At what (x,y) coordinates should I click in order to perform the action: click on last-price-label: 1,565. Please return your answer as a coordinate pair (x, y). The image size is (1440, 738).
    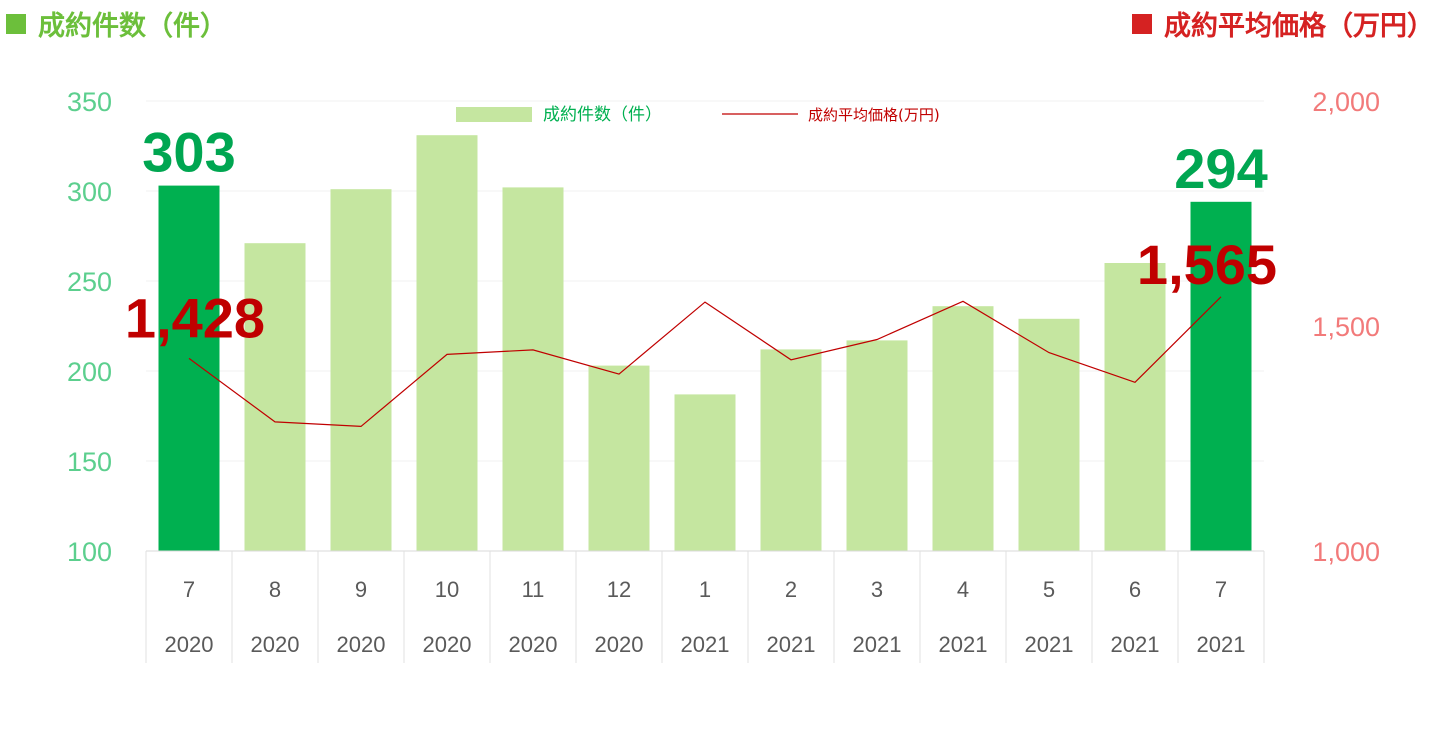
    Looking at the image, I should click on (1207, 264).